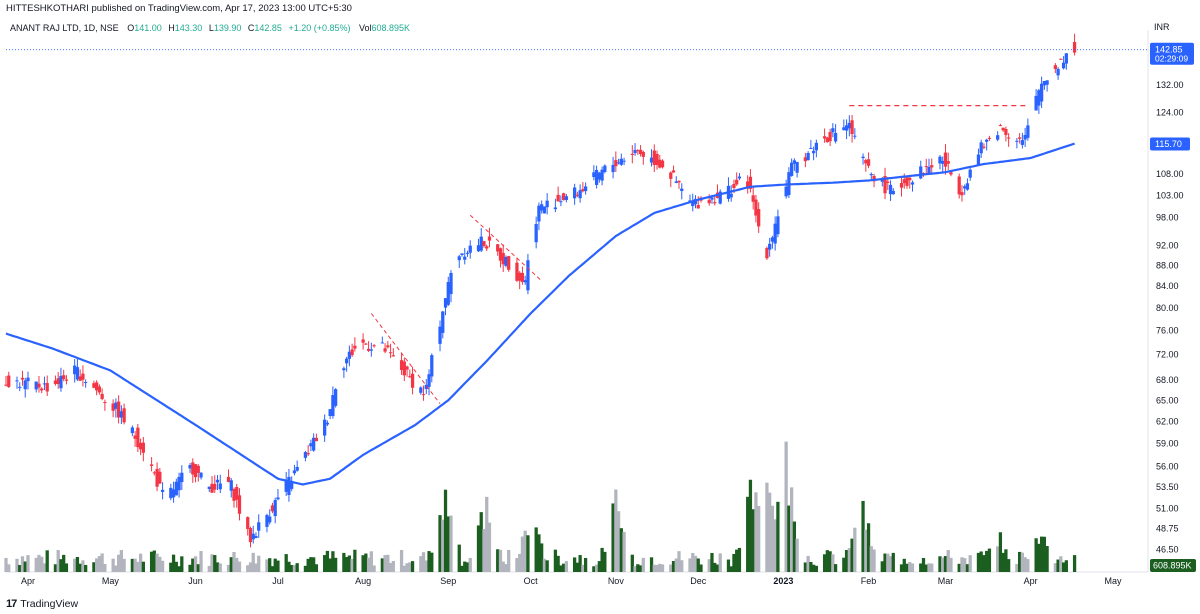 This screenshot has height=614, width=1200. I want to click on high-label: H, so click(171, 28).